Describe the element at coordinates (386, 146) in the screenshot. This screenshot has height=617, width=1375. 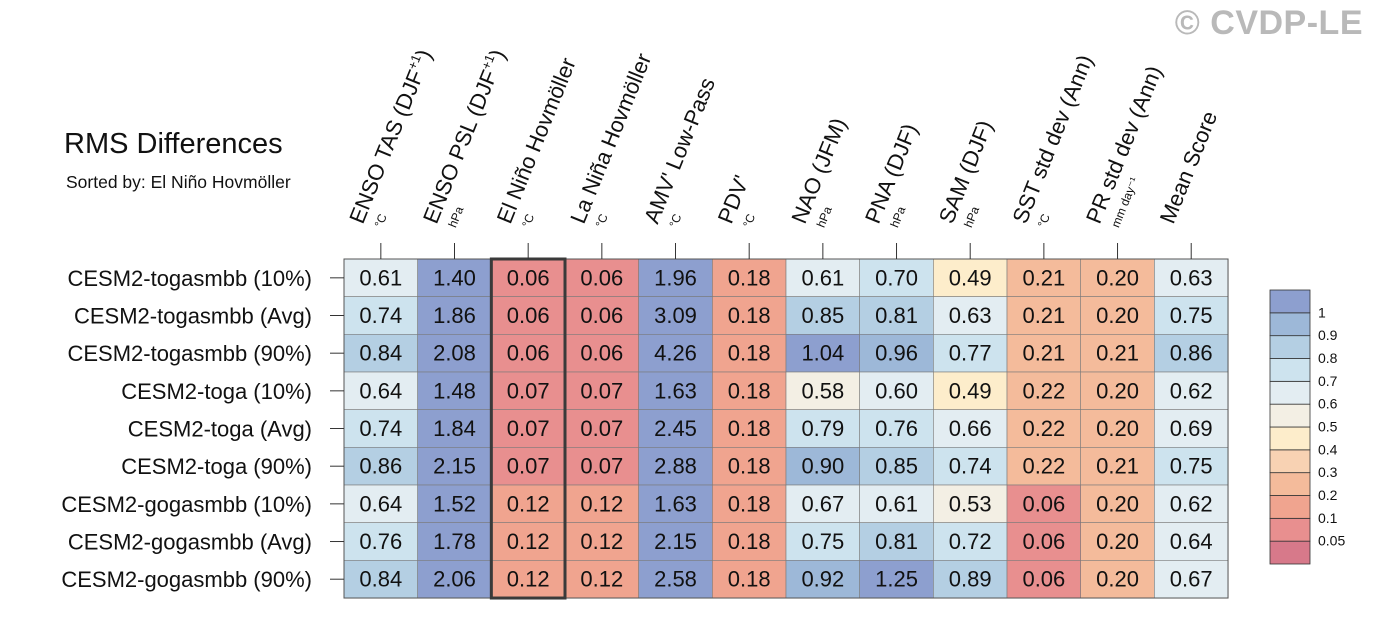
I see `column-label-text: ENSO TAS (DJF` at that location.